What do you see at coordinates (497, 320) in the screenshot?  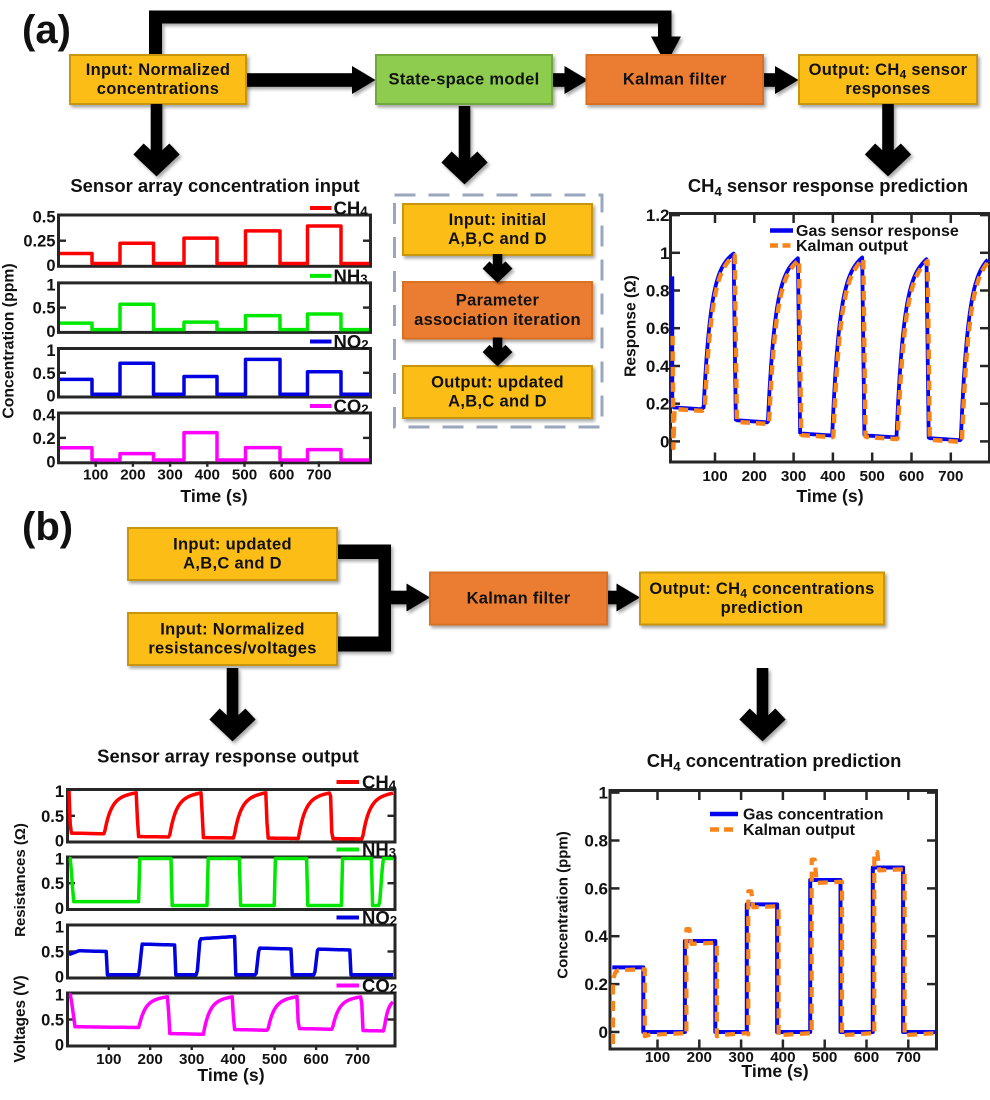 I see `svg-text: association iteration` at bounding box center [497, 320].